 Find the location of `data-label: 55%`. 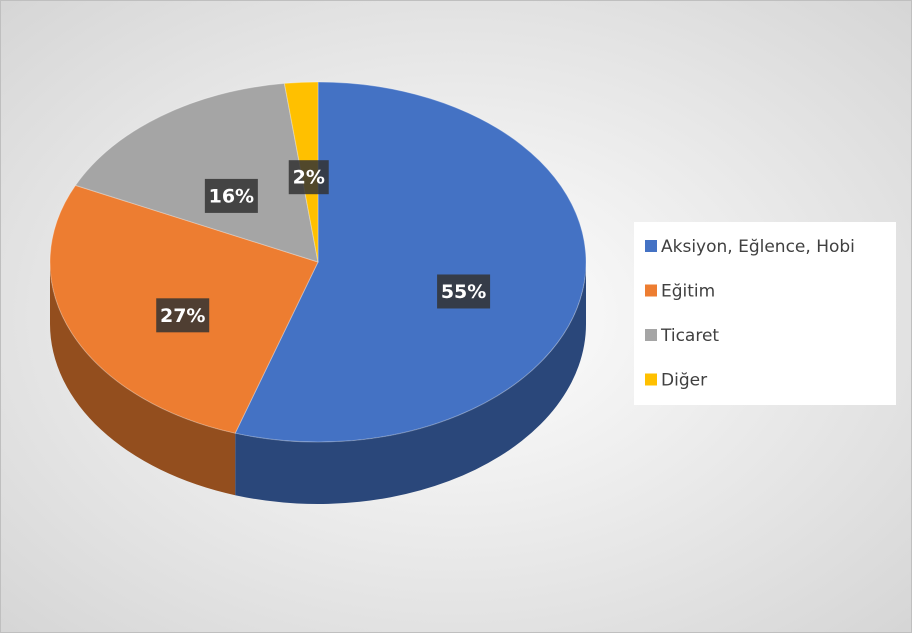

data-label: 55% is located at coordinates (463, 292).